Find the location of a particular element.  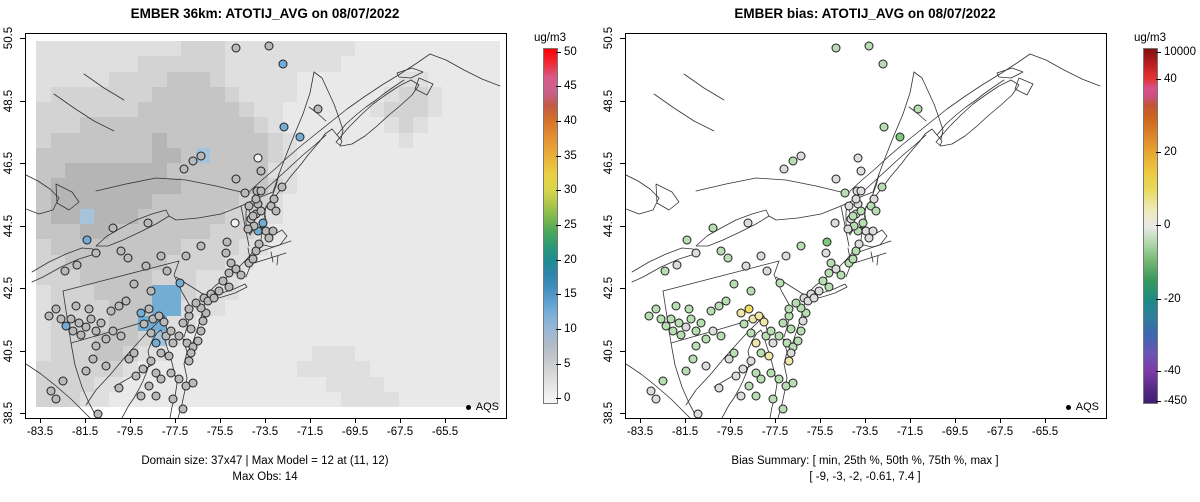

colorbar-tick-label: 15 is located at coordinates (570, 294).